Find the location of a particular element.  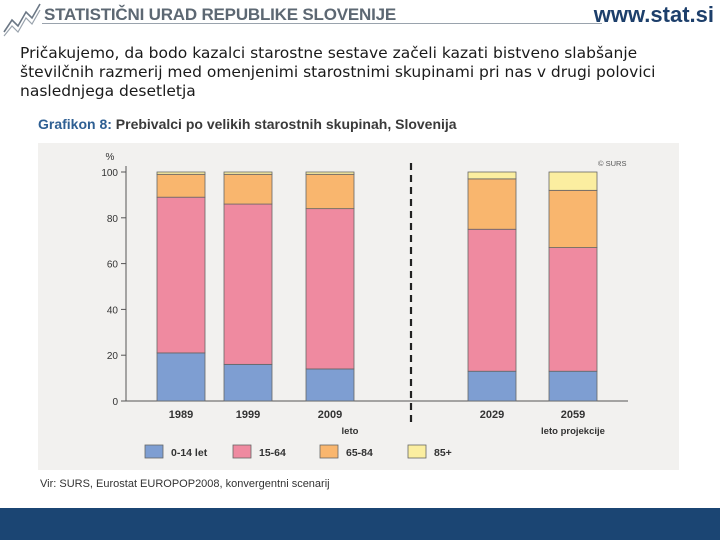

x-tick-label: 1999 is located at coordinates (248, 415).